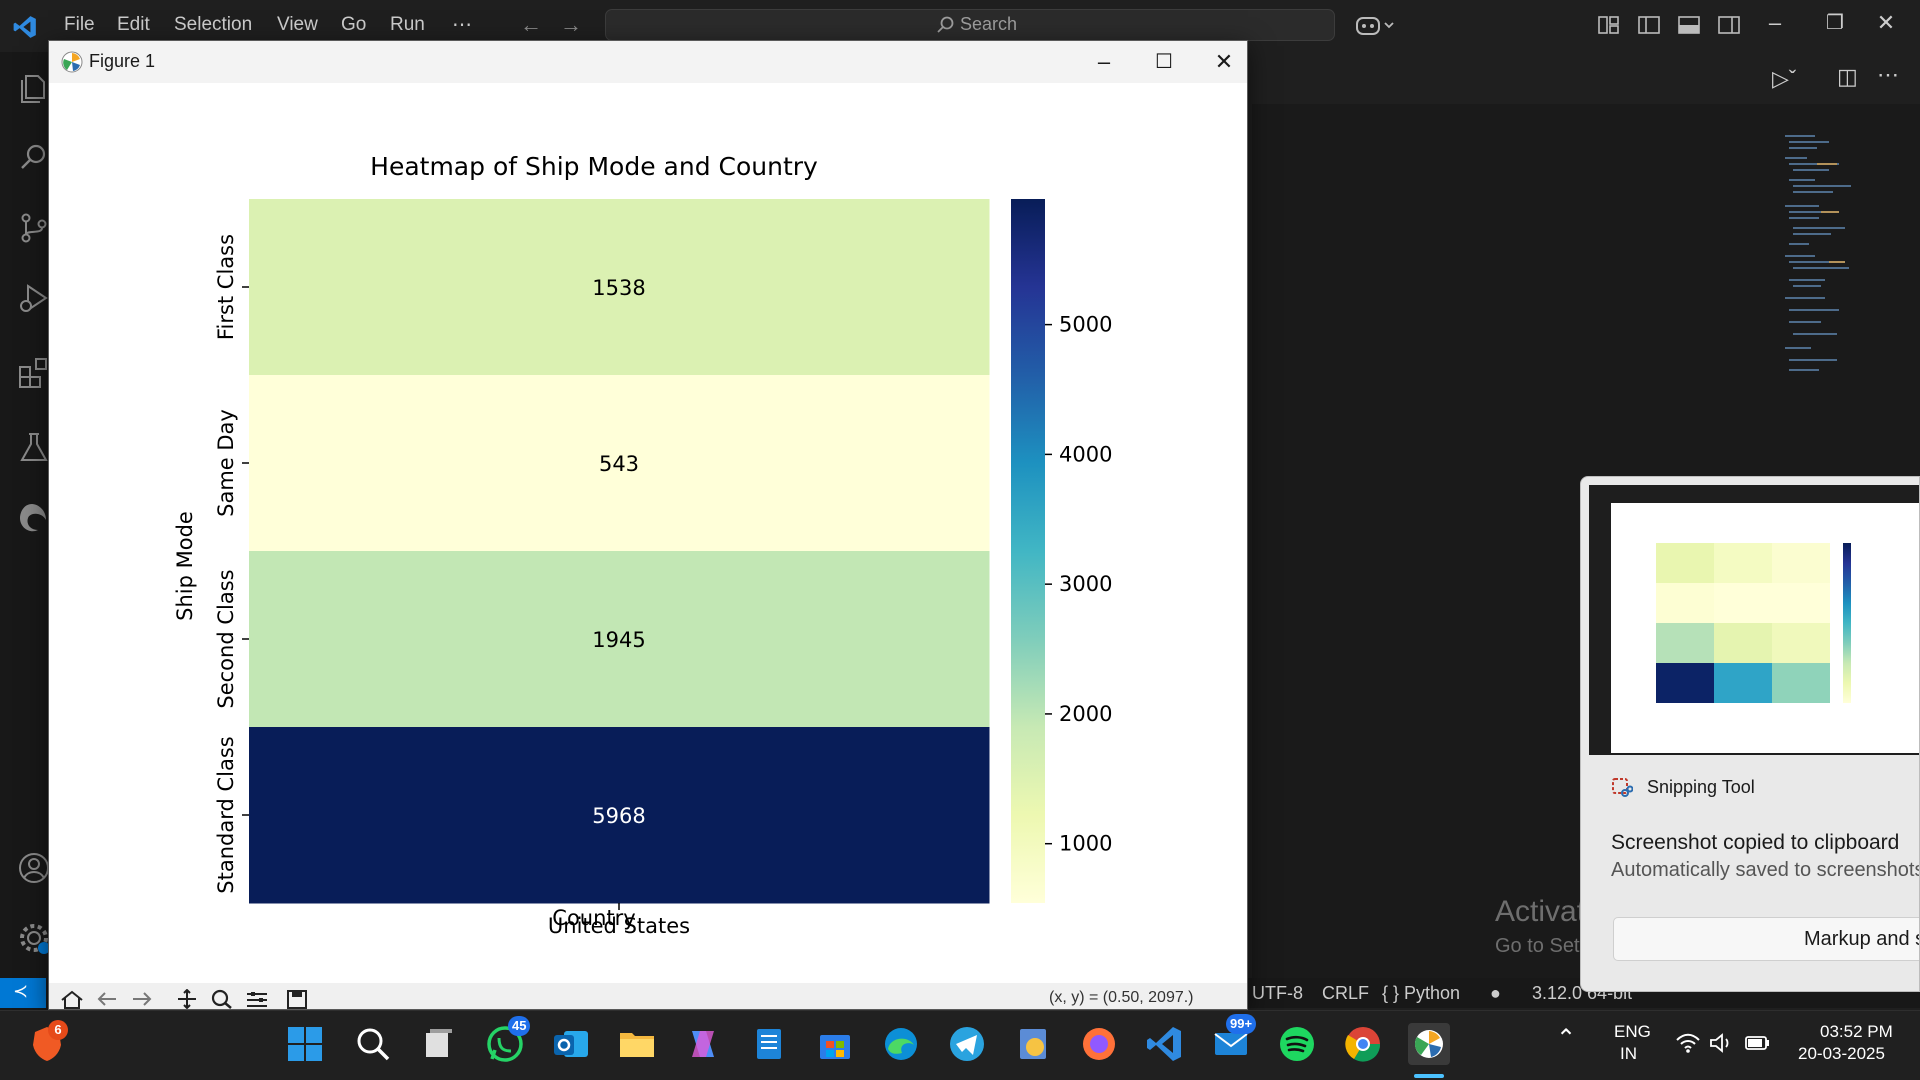 This screenshot has width=1920, height=1080. What do you see at coordinates (1165, 1044) in the screenshot?
I see `vscode-taskbar-icon` at bounding box center [1165, 1044].